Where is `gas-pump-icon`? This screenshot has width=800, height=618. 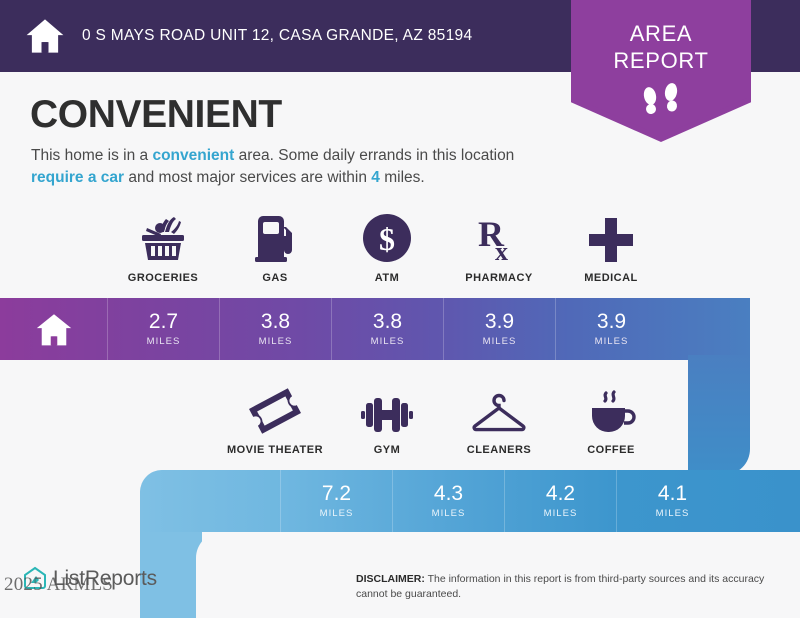
gas-pump-icon is located at coordinates (275, 238).